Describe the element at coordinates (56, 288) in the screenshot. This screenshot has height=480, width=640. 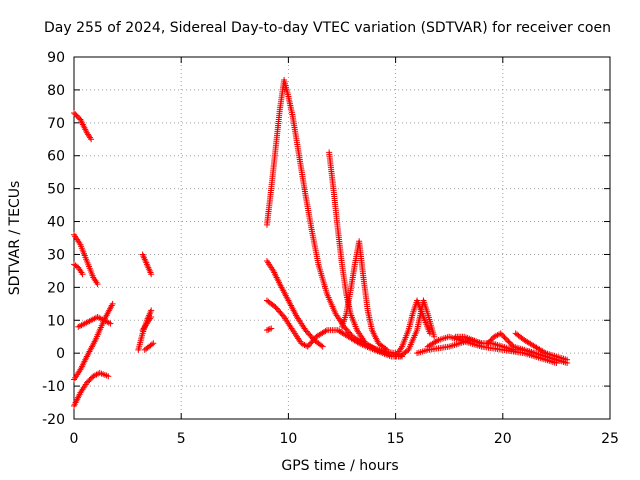
I see `y-tick-label: 20` at that location.